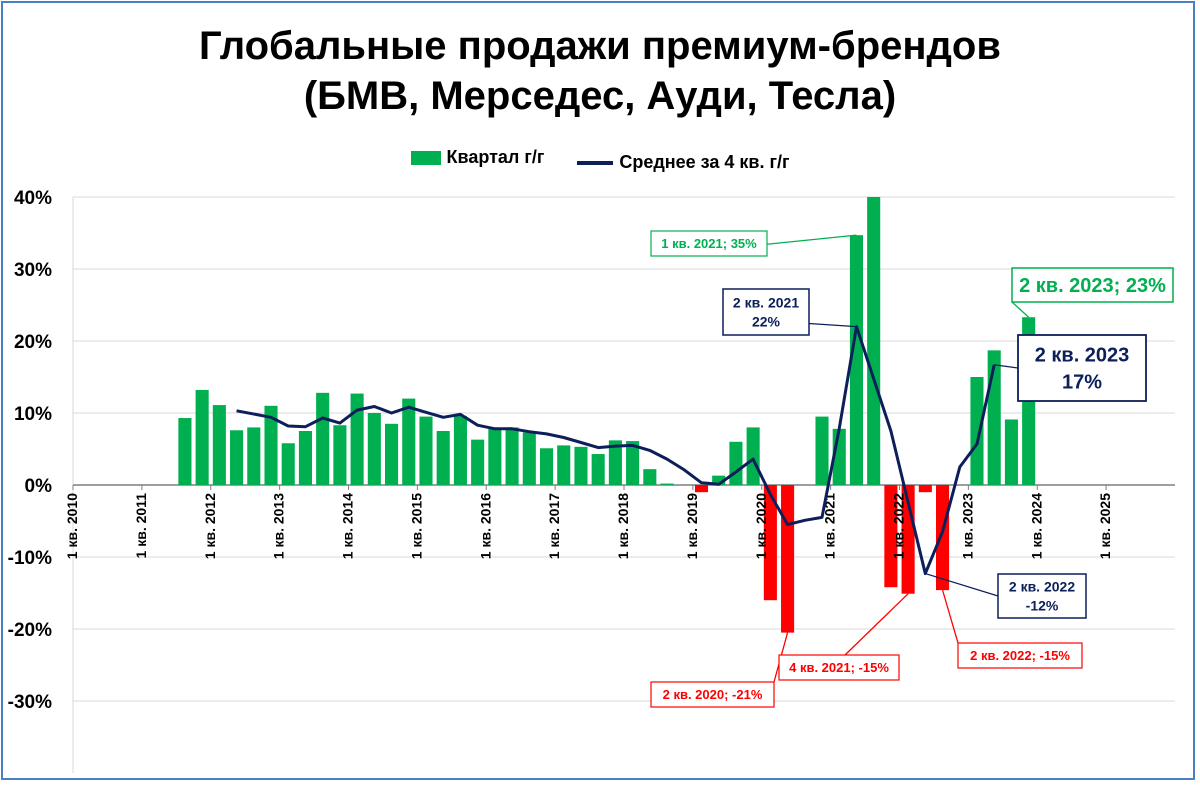 The image size is (1200, 785). I want to click on annotation-label: 1 кв. 2021; 35%, so click(709, 243).